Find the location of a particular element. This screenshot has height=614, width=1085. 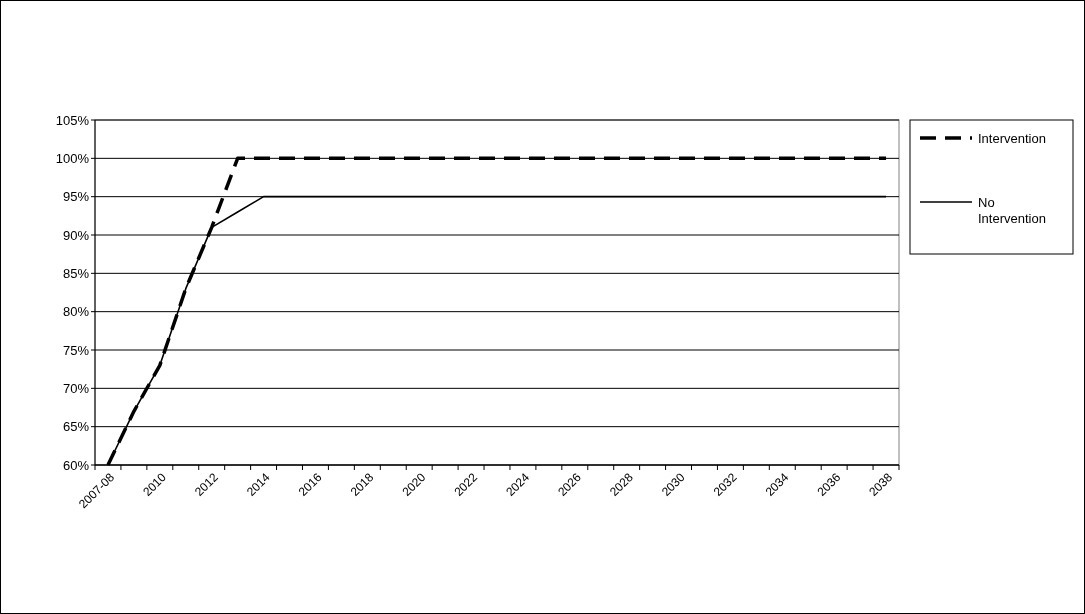

y-tick-label: 75% is located at coordinates (76, 350).